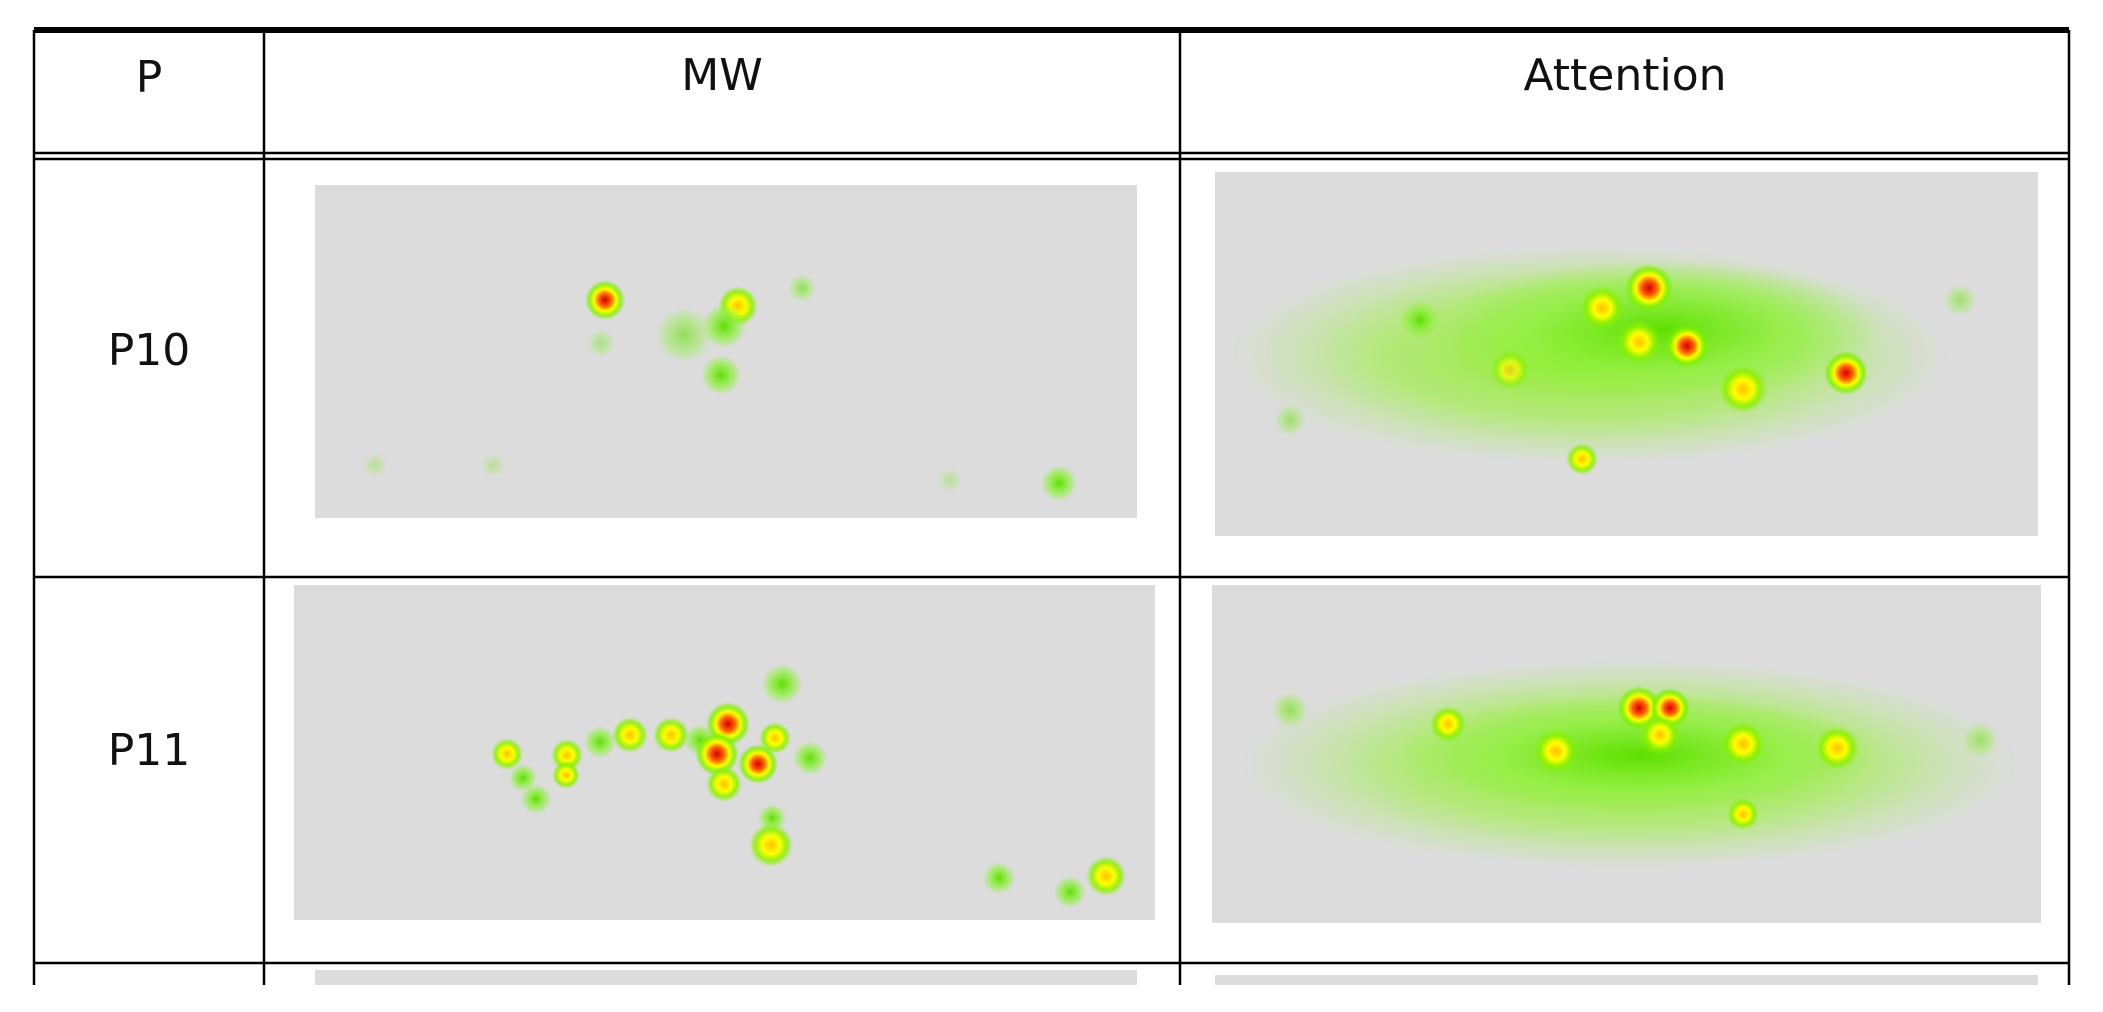  What do you see at coordinates (149, 77) in the screenshot?
I see `header-cell: P` at bounding box center [149, 77].